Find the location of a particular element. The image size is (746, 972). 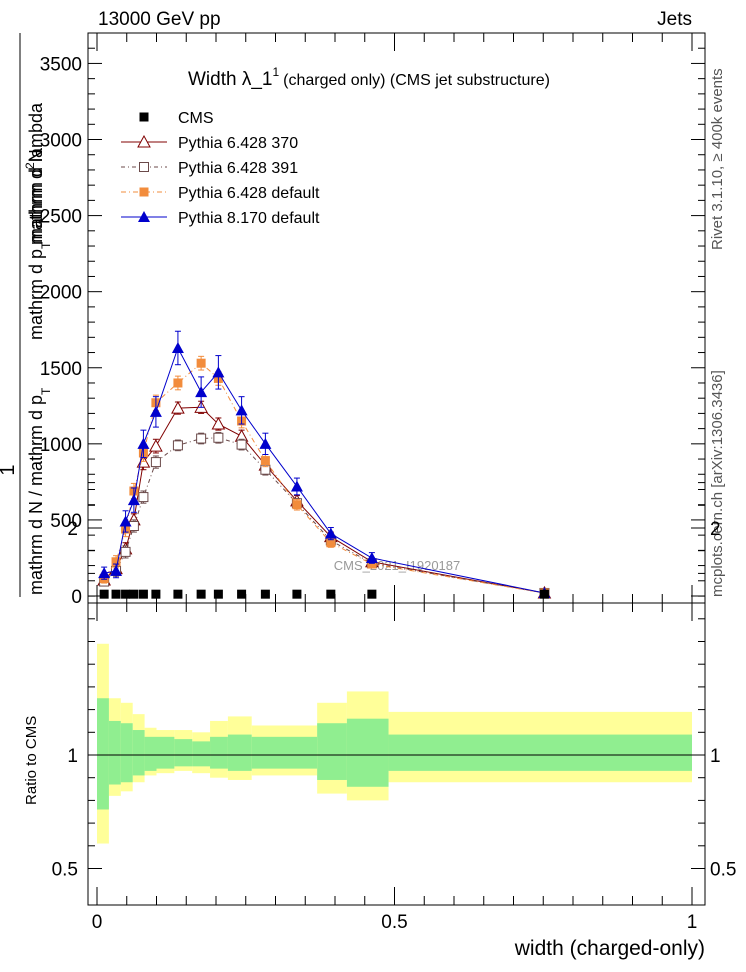

y-label-num-b: N is located at coordinates (36, 155).